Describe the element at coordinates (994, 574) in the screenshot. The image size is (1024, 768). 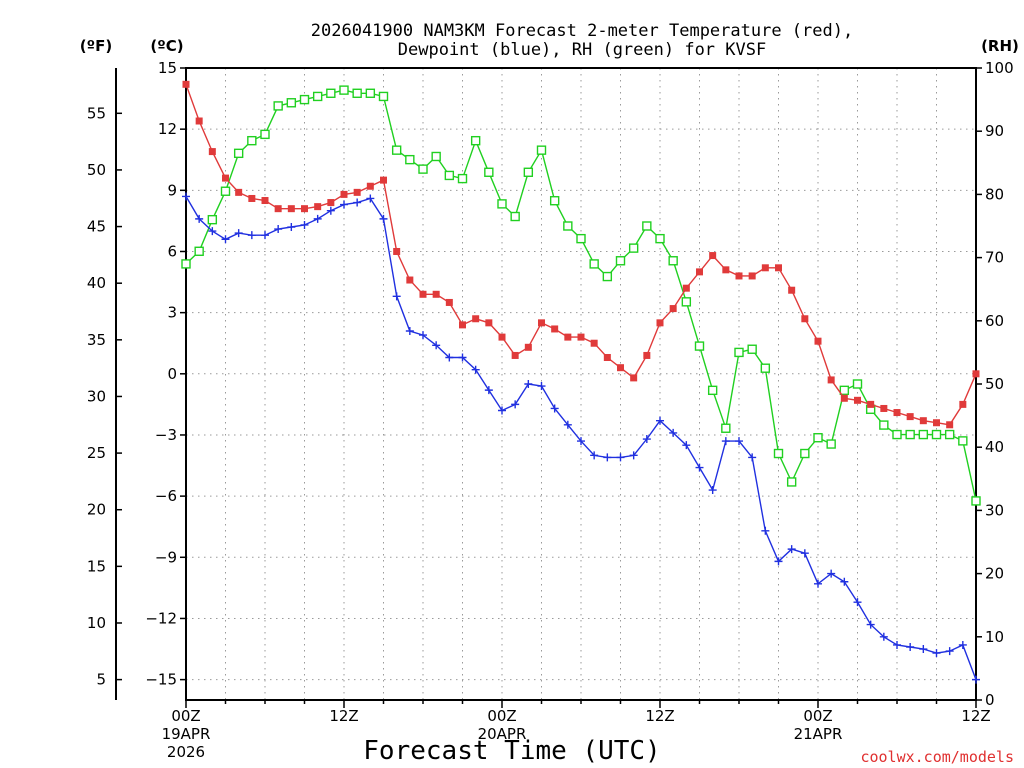
I see `rh-tick-label: 20` at that location.